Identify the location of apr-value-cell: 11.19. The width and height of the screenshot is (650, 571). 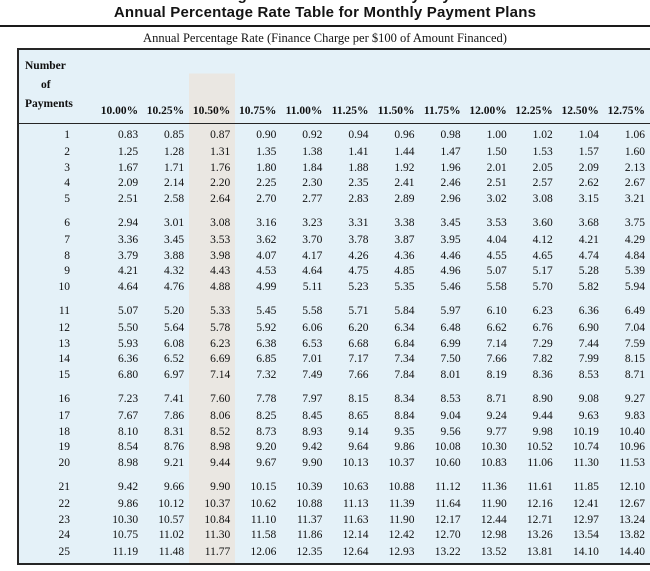
(125, 551).